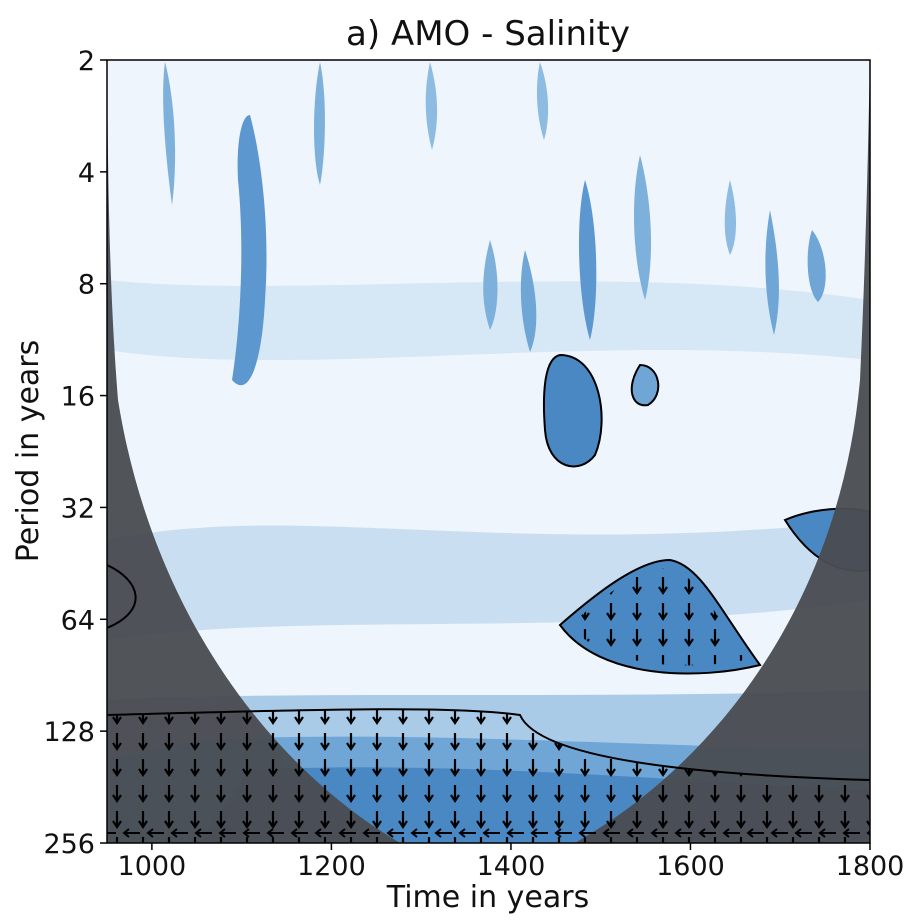 The image size is (907, 921). What do you see at coordinates (870, 866) in the screenshot?
I see `x-tick-label: 1800` at bounding box center [870, 866].